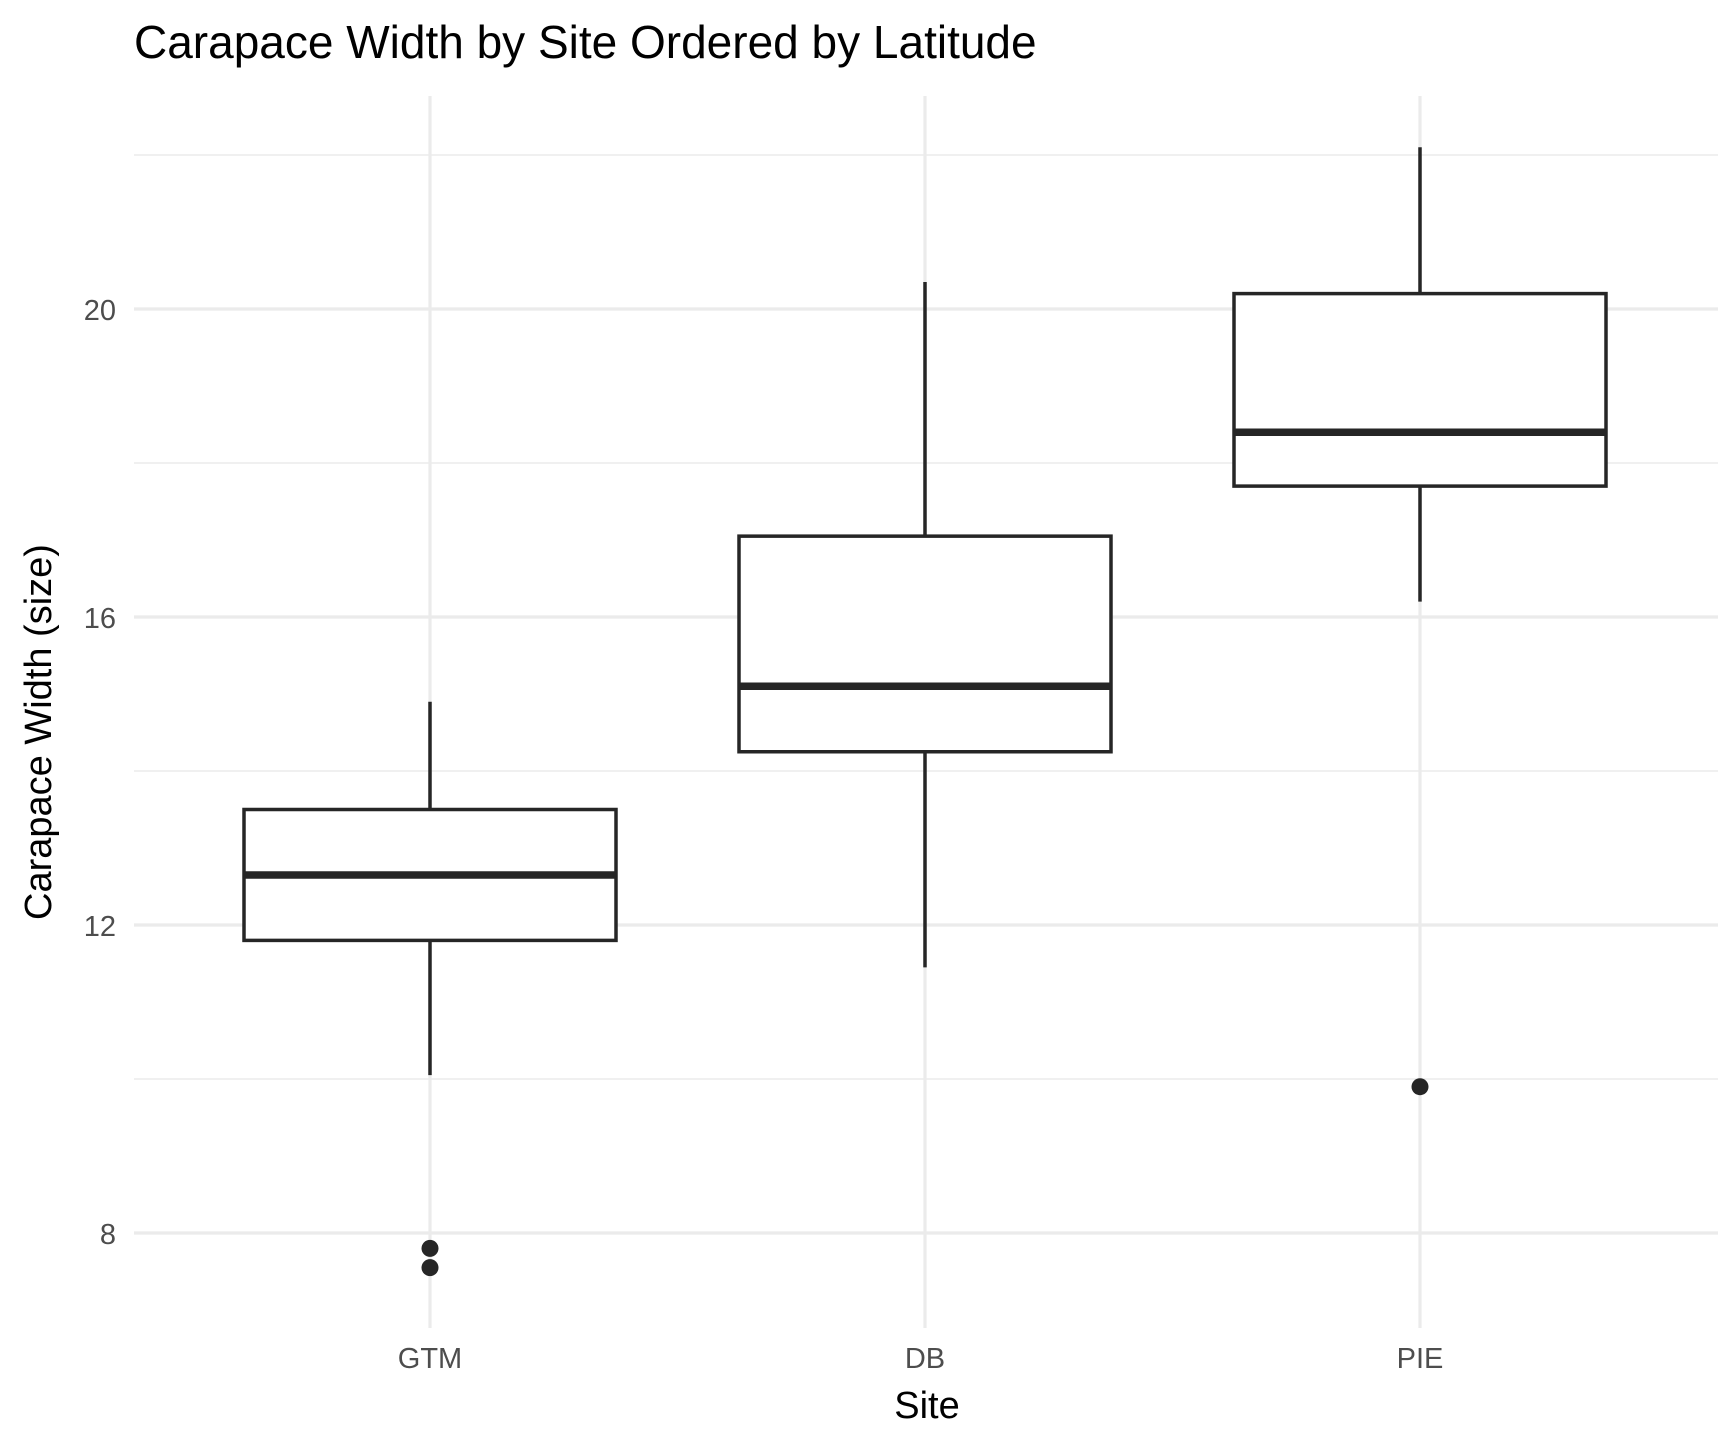  I want to click on x-tick-label: PIE, so click(1420, 1359).